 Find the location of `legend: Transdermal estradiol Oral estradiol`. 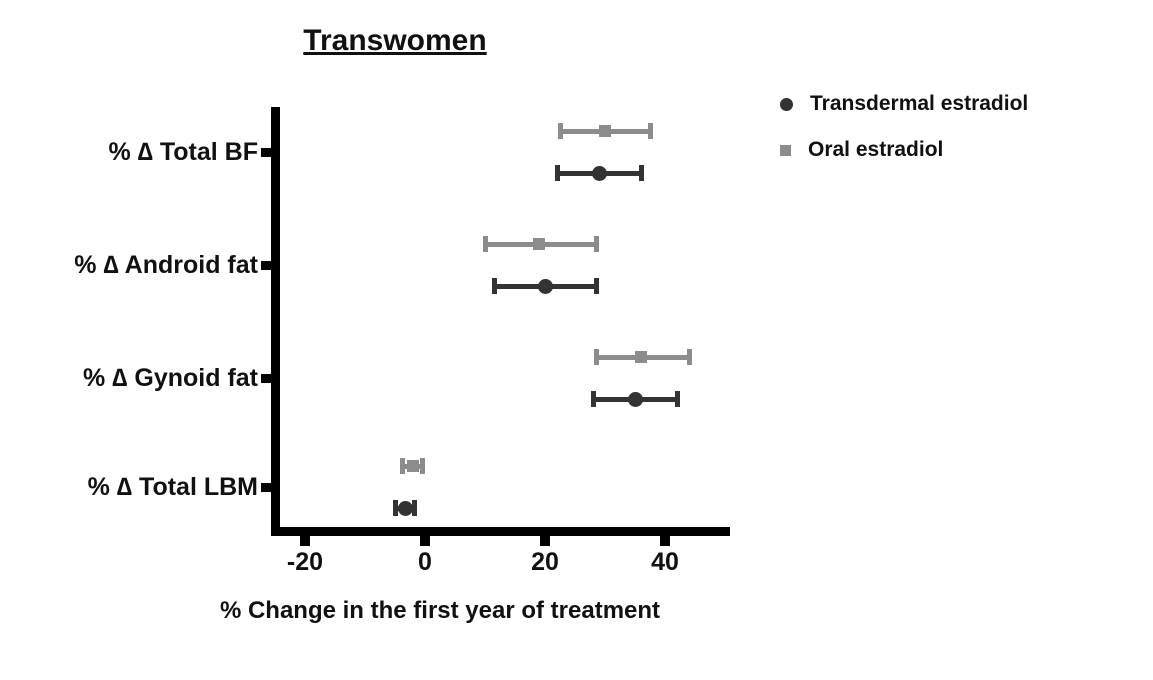

legend: Transdermal estradiol Oral estradiol is located at coordinates (904, 134).